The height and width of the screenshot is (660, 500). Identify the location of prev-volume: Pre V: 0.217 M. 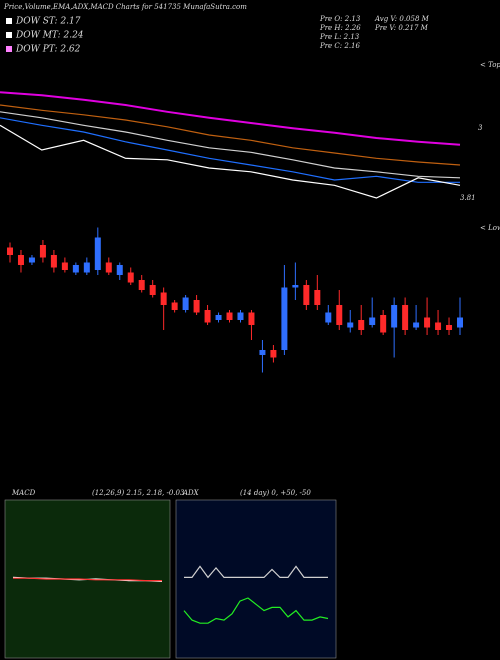
(401, 28).